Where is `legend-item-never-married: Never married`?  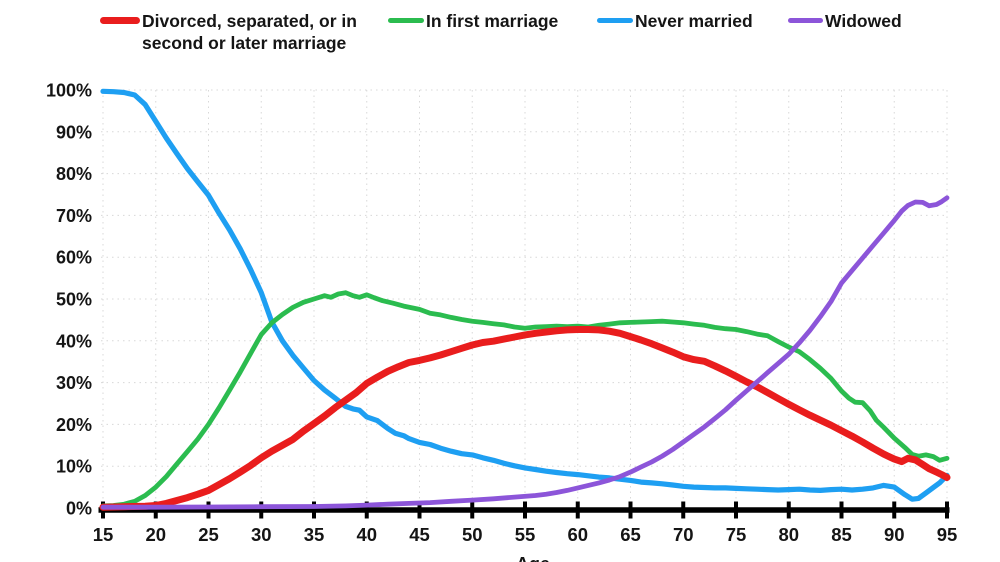
legend-item-never-married: Never married is located at coordinates (675, 21).